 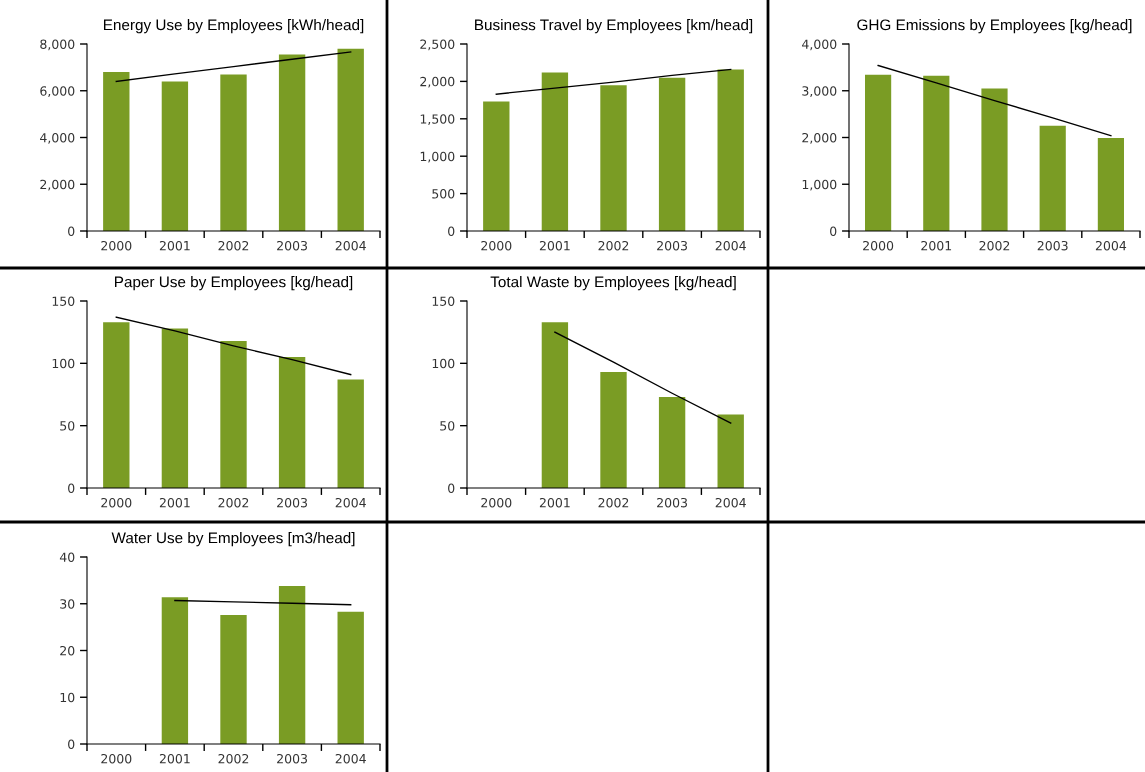 I want to click on y-tick-label: 6,000, so click(x=57, y=91).